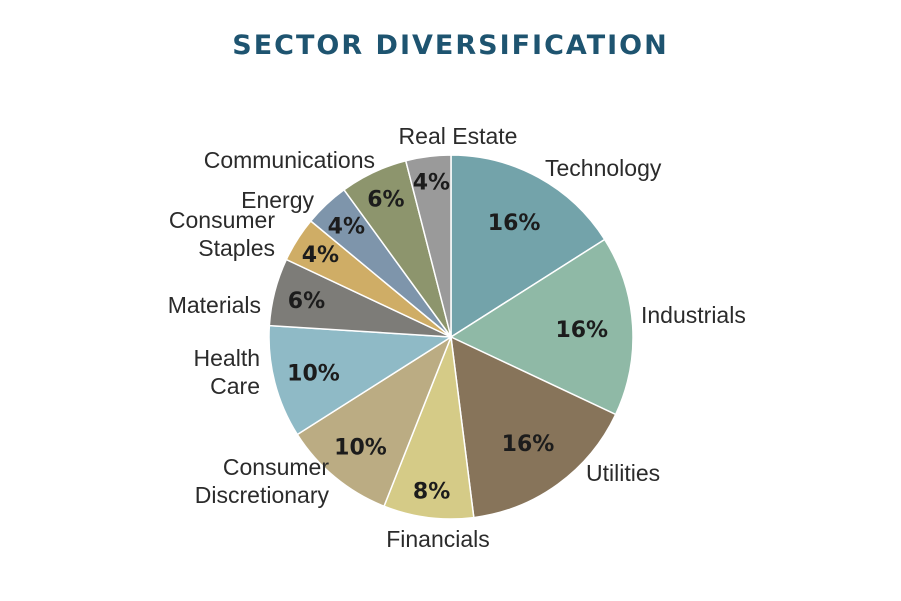 This screenshot has width=901, height=601. I want to click on chart-title: SECTOR DIVERSIFICATION, so click(450, 45).